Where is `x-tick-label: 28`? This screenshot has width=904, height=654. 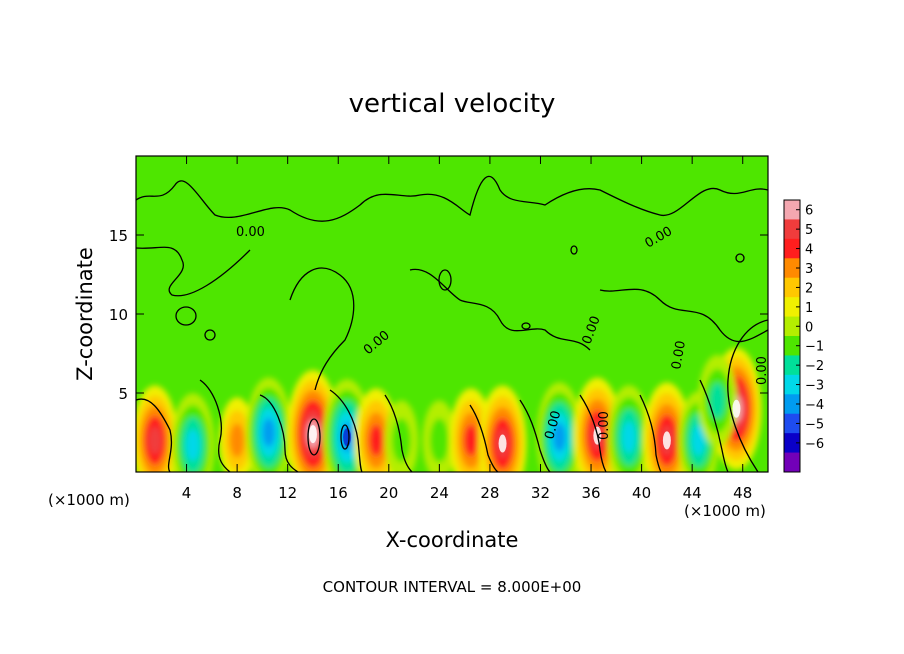
x-tick-label: 28 is located at coordinates (489, 493).